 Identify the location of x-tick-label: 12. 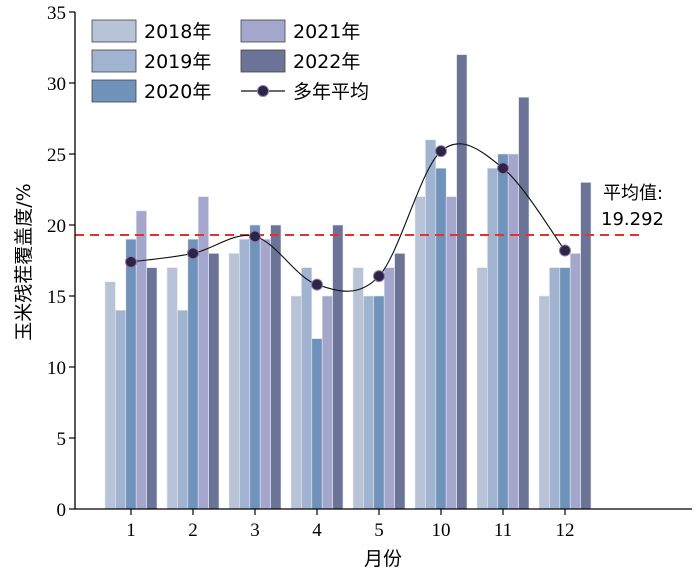
(565, 530).